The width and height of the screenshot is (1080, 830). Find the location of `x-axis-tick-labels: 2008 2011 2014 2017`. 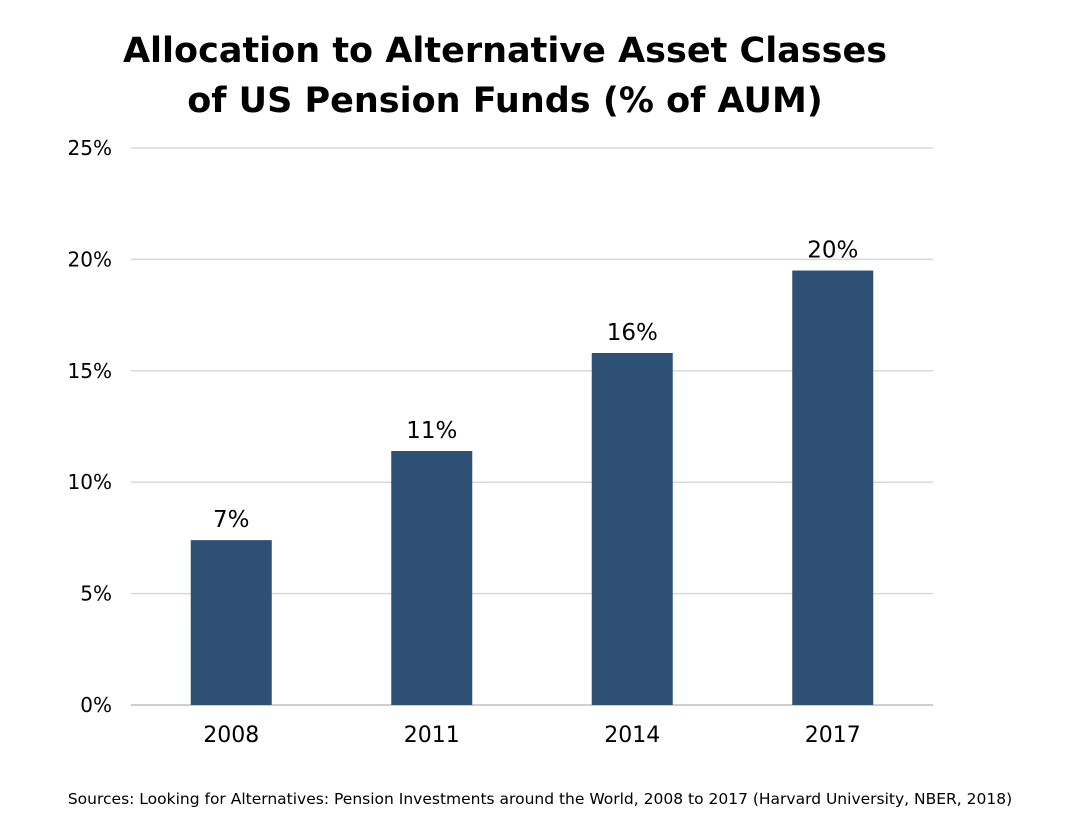

x-axis-tick-labels: 2008 2011 2014 2017 is located at coordinates (532, 735).